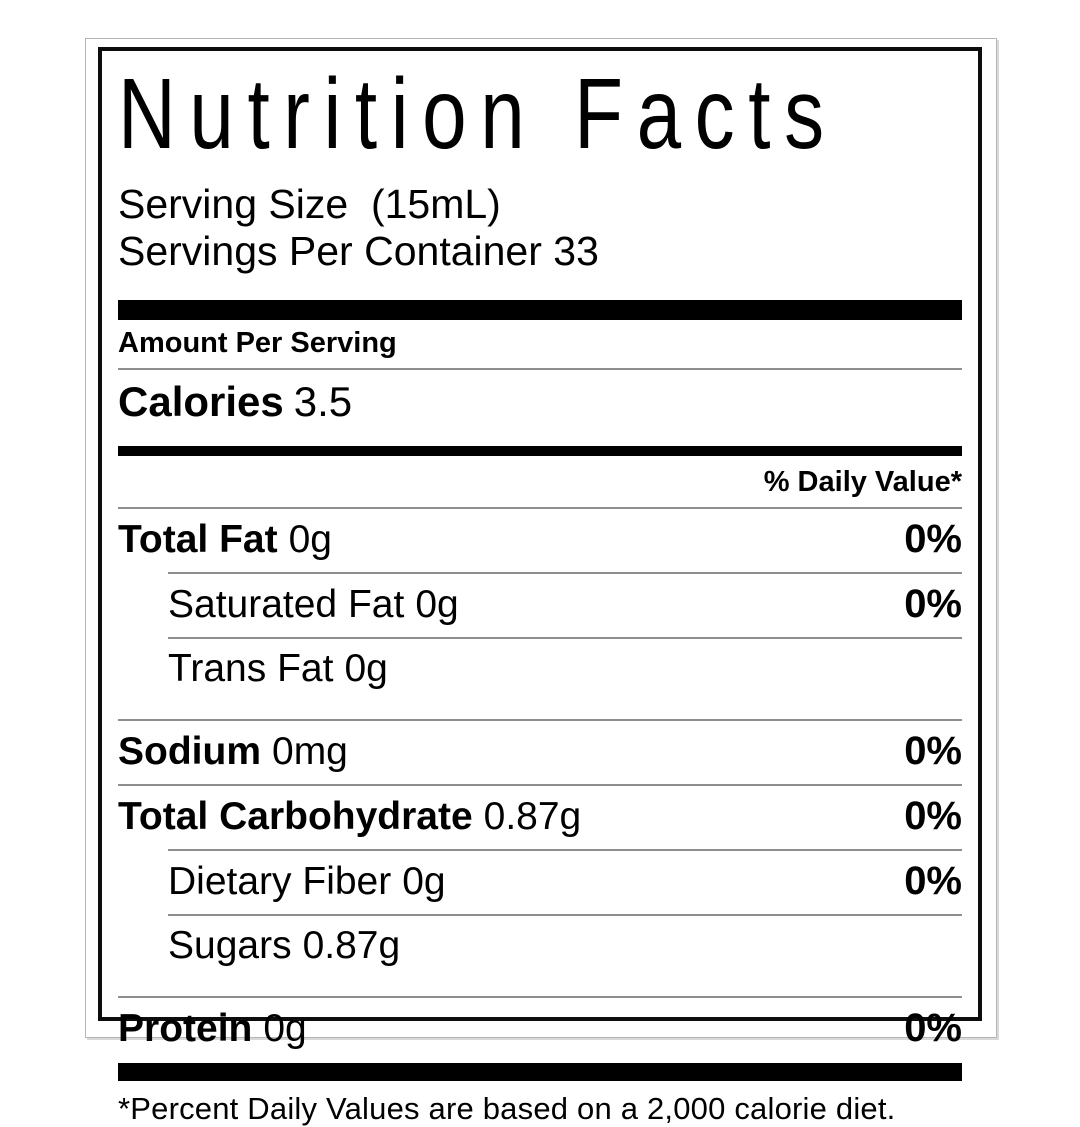  I want to click on nutrient-name: Sugars, so click(230, 946).